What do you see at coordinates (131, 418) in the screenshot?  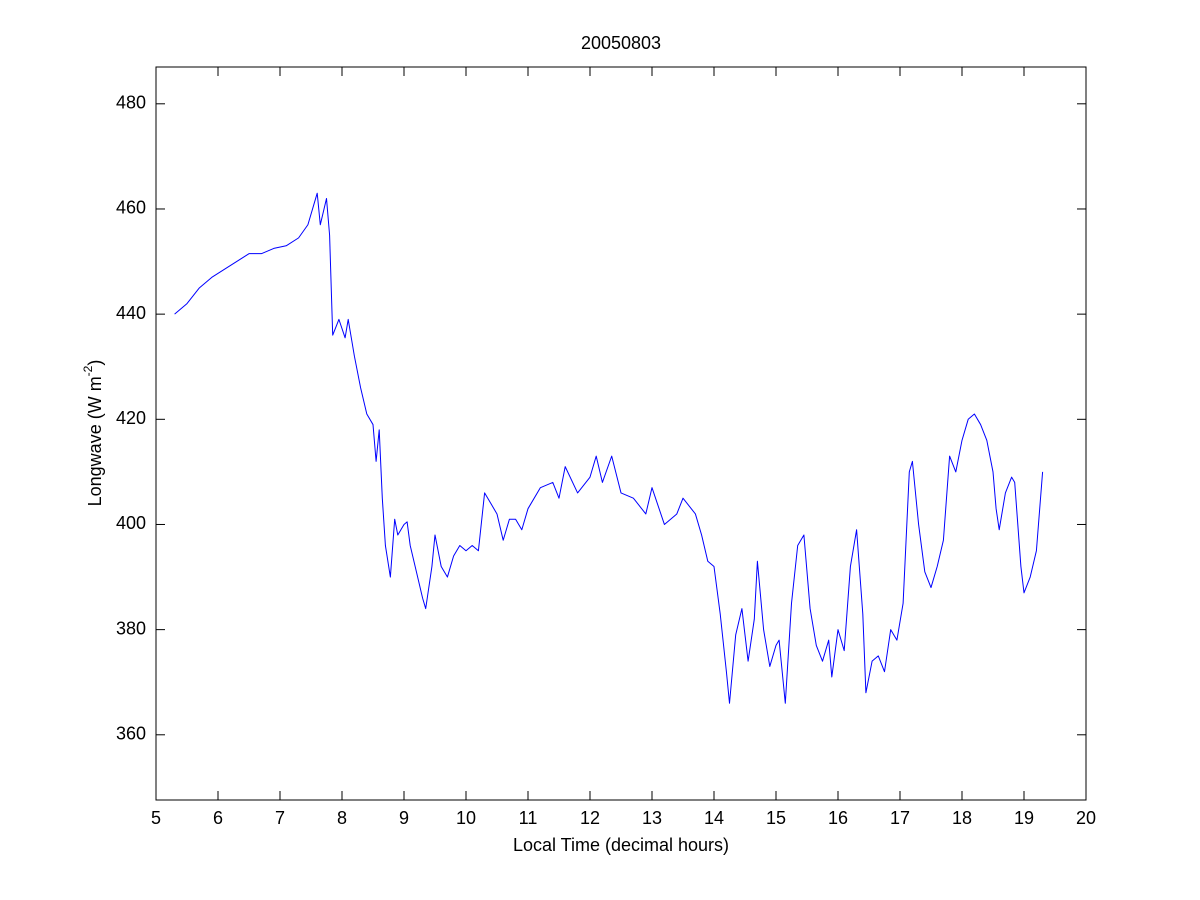 I see `y-tick-label: 420` at bounding box center [131, 418].